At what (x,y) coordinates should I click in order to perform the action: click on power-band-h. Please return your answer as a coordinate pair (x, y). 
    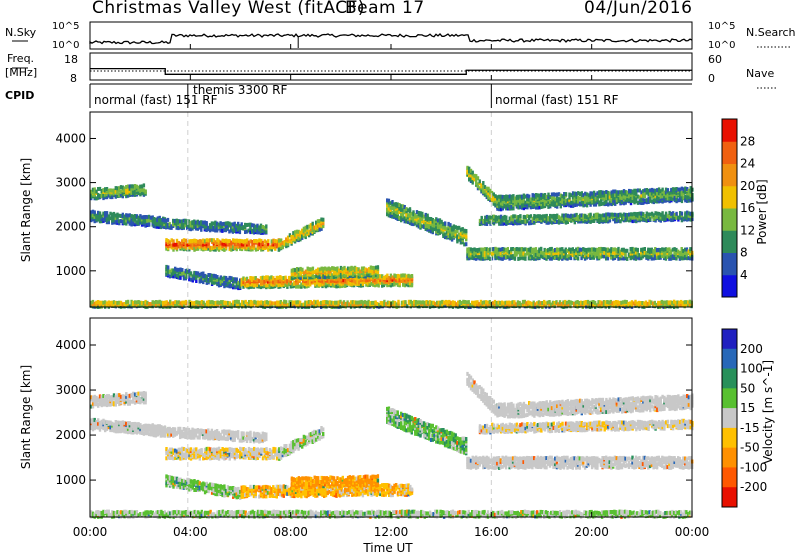
    Looking at the image, I should click on (335, 273).